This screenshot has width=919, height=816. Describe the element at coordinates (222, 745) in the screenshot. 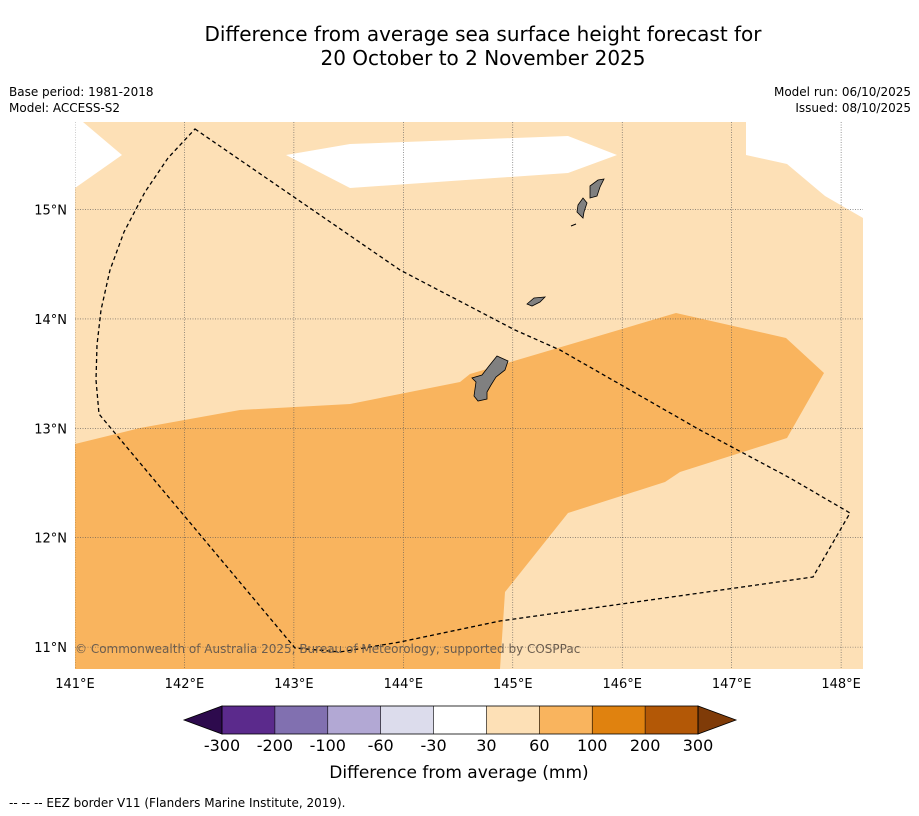

I see `colorbar-tick-label: -300` at that location.